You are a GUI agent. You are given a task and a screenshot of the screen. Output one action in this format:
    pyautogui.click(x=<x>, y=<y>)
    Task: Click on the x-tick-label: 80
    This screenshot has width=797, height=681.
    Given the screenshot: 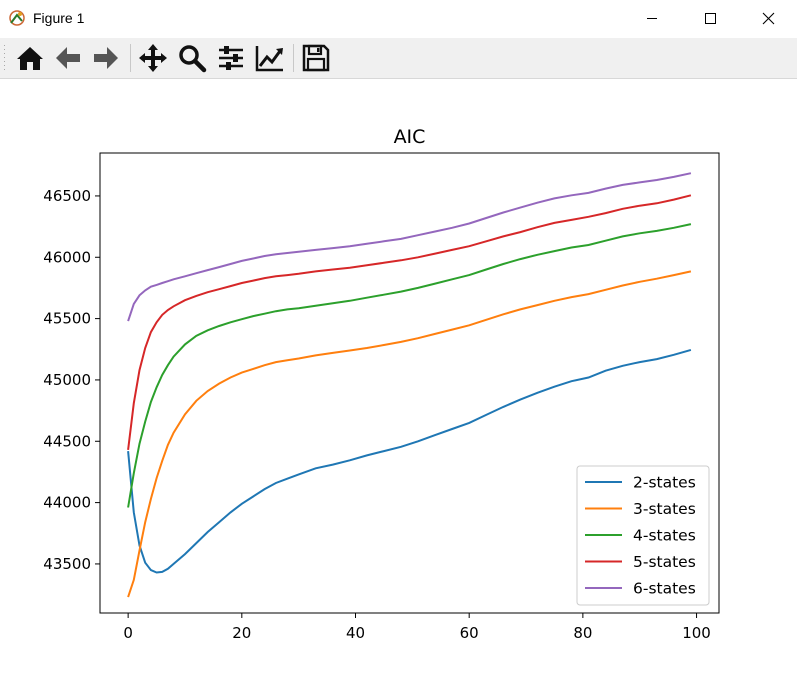 What is the action you would take?
    pyautogui.click(x=582, y=633)
    